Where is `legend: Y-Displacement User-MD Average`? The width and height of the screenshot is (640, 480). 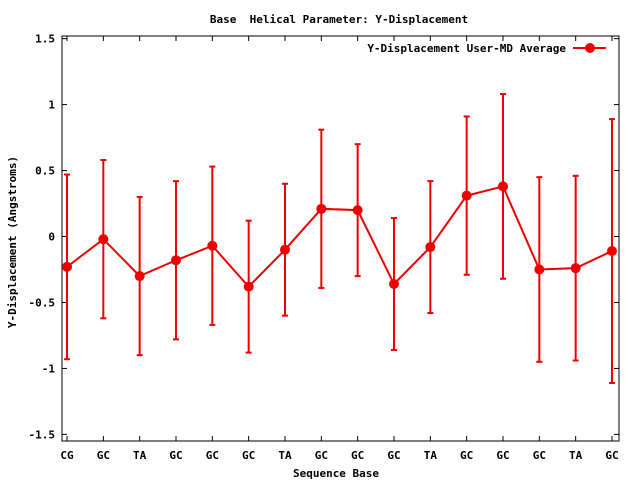
legend: Y-Displacement User-MD Average is located at coordinates (486, 48).